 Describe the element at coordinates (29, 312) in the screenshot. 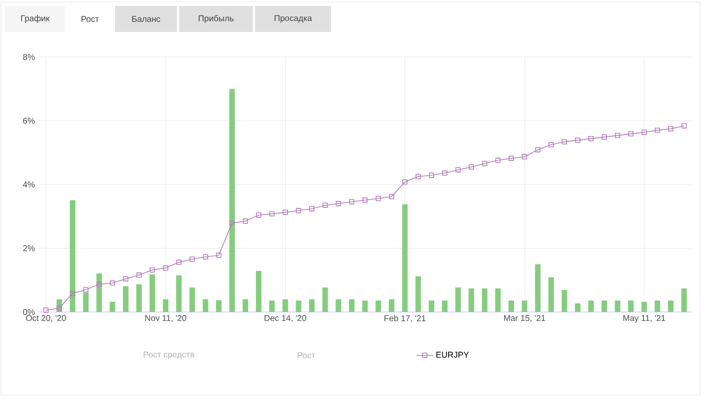

I see `y-tick-label: 0%` at that location.